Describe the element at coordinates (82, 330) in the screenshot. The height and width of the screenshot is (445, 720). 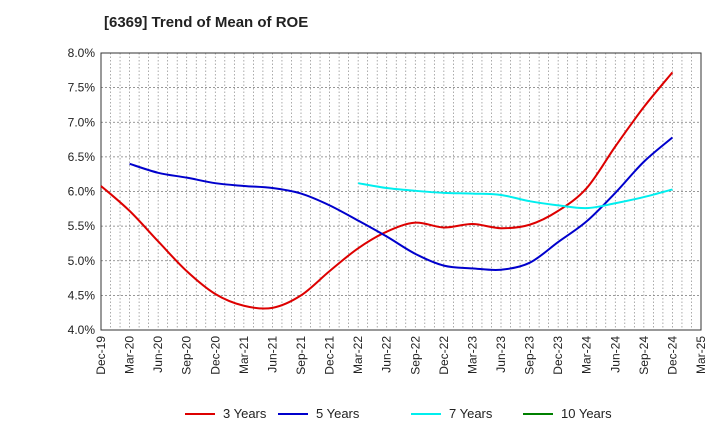
I see `y-tick-label: 4.0%` at that location.